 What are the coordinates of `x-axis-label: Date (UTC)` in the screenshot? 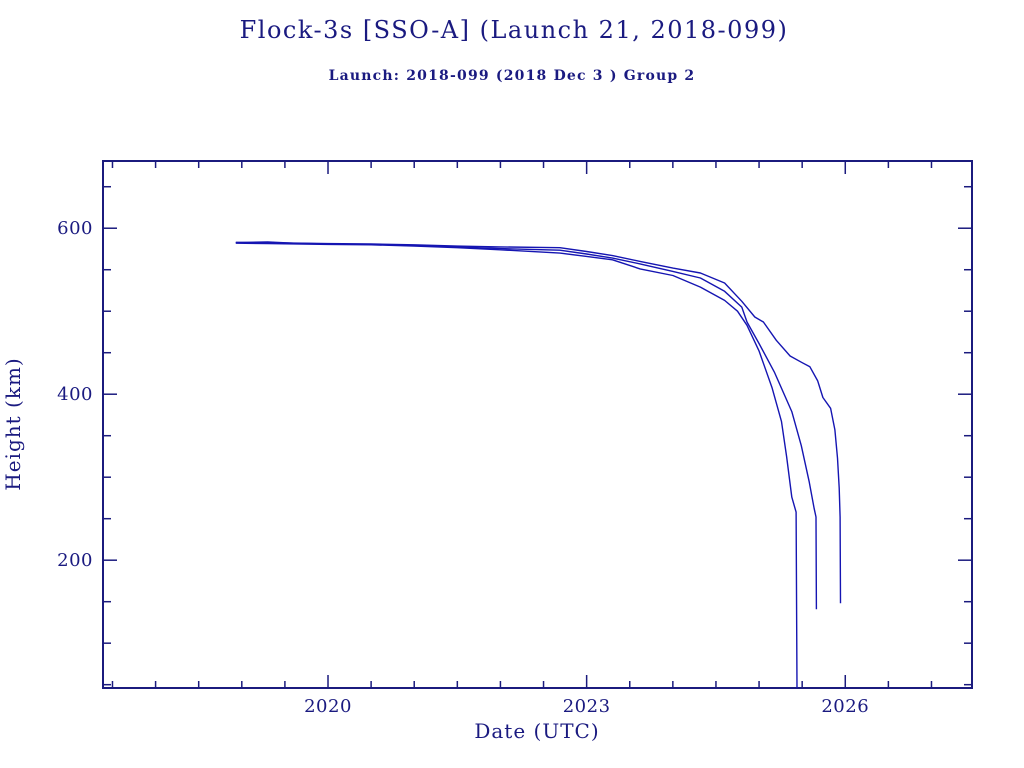 It's located at (536, 731).